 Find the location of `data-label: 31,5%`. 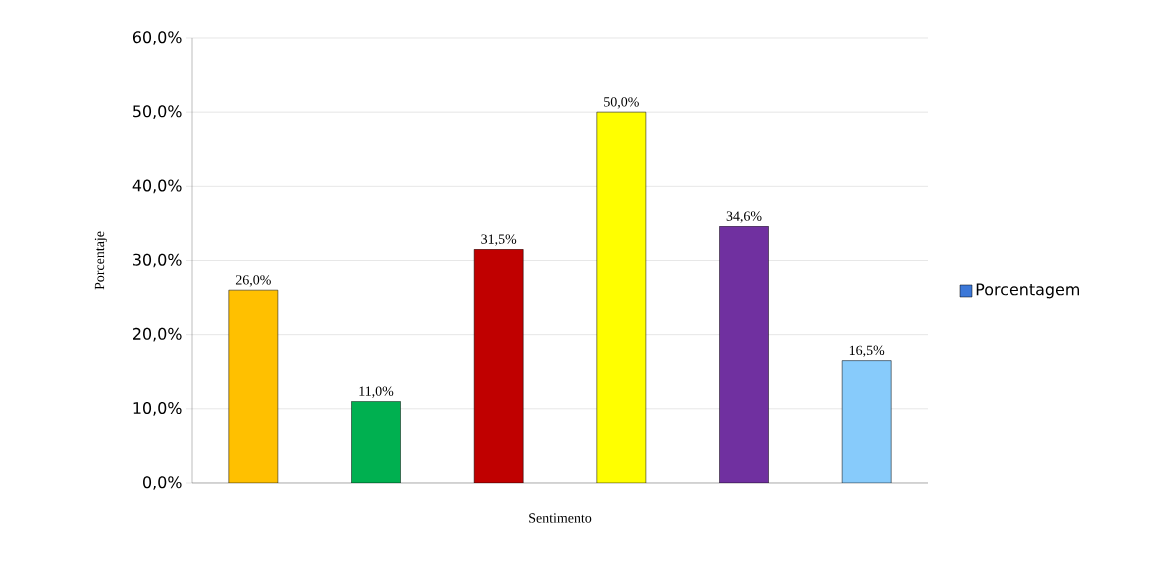

data-label: 31,5% is located at coordinates (499, 240).